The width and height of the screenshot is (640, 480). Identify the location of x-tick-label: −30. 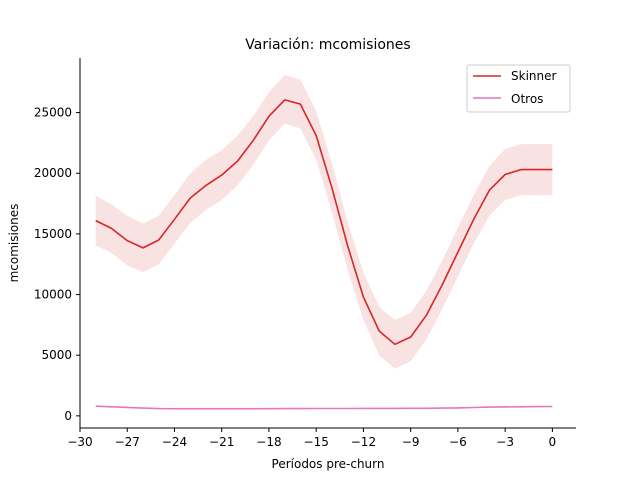
(79, 442).